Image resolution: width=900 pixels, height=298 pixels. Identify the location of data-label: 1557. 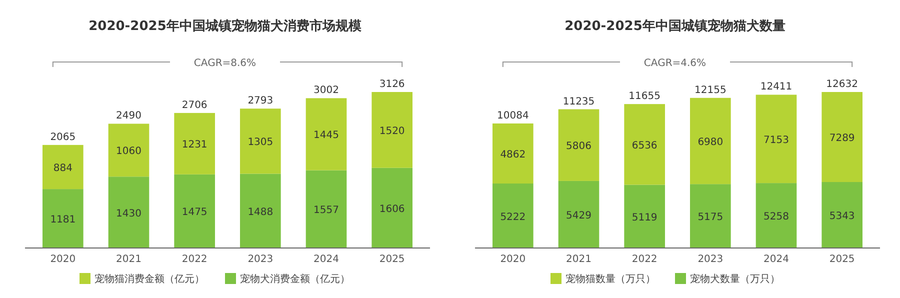
(326, 210).